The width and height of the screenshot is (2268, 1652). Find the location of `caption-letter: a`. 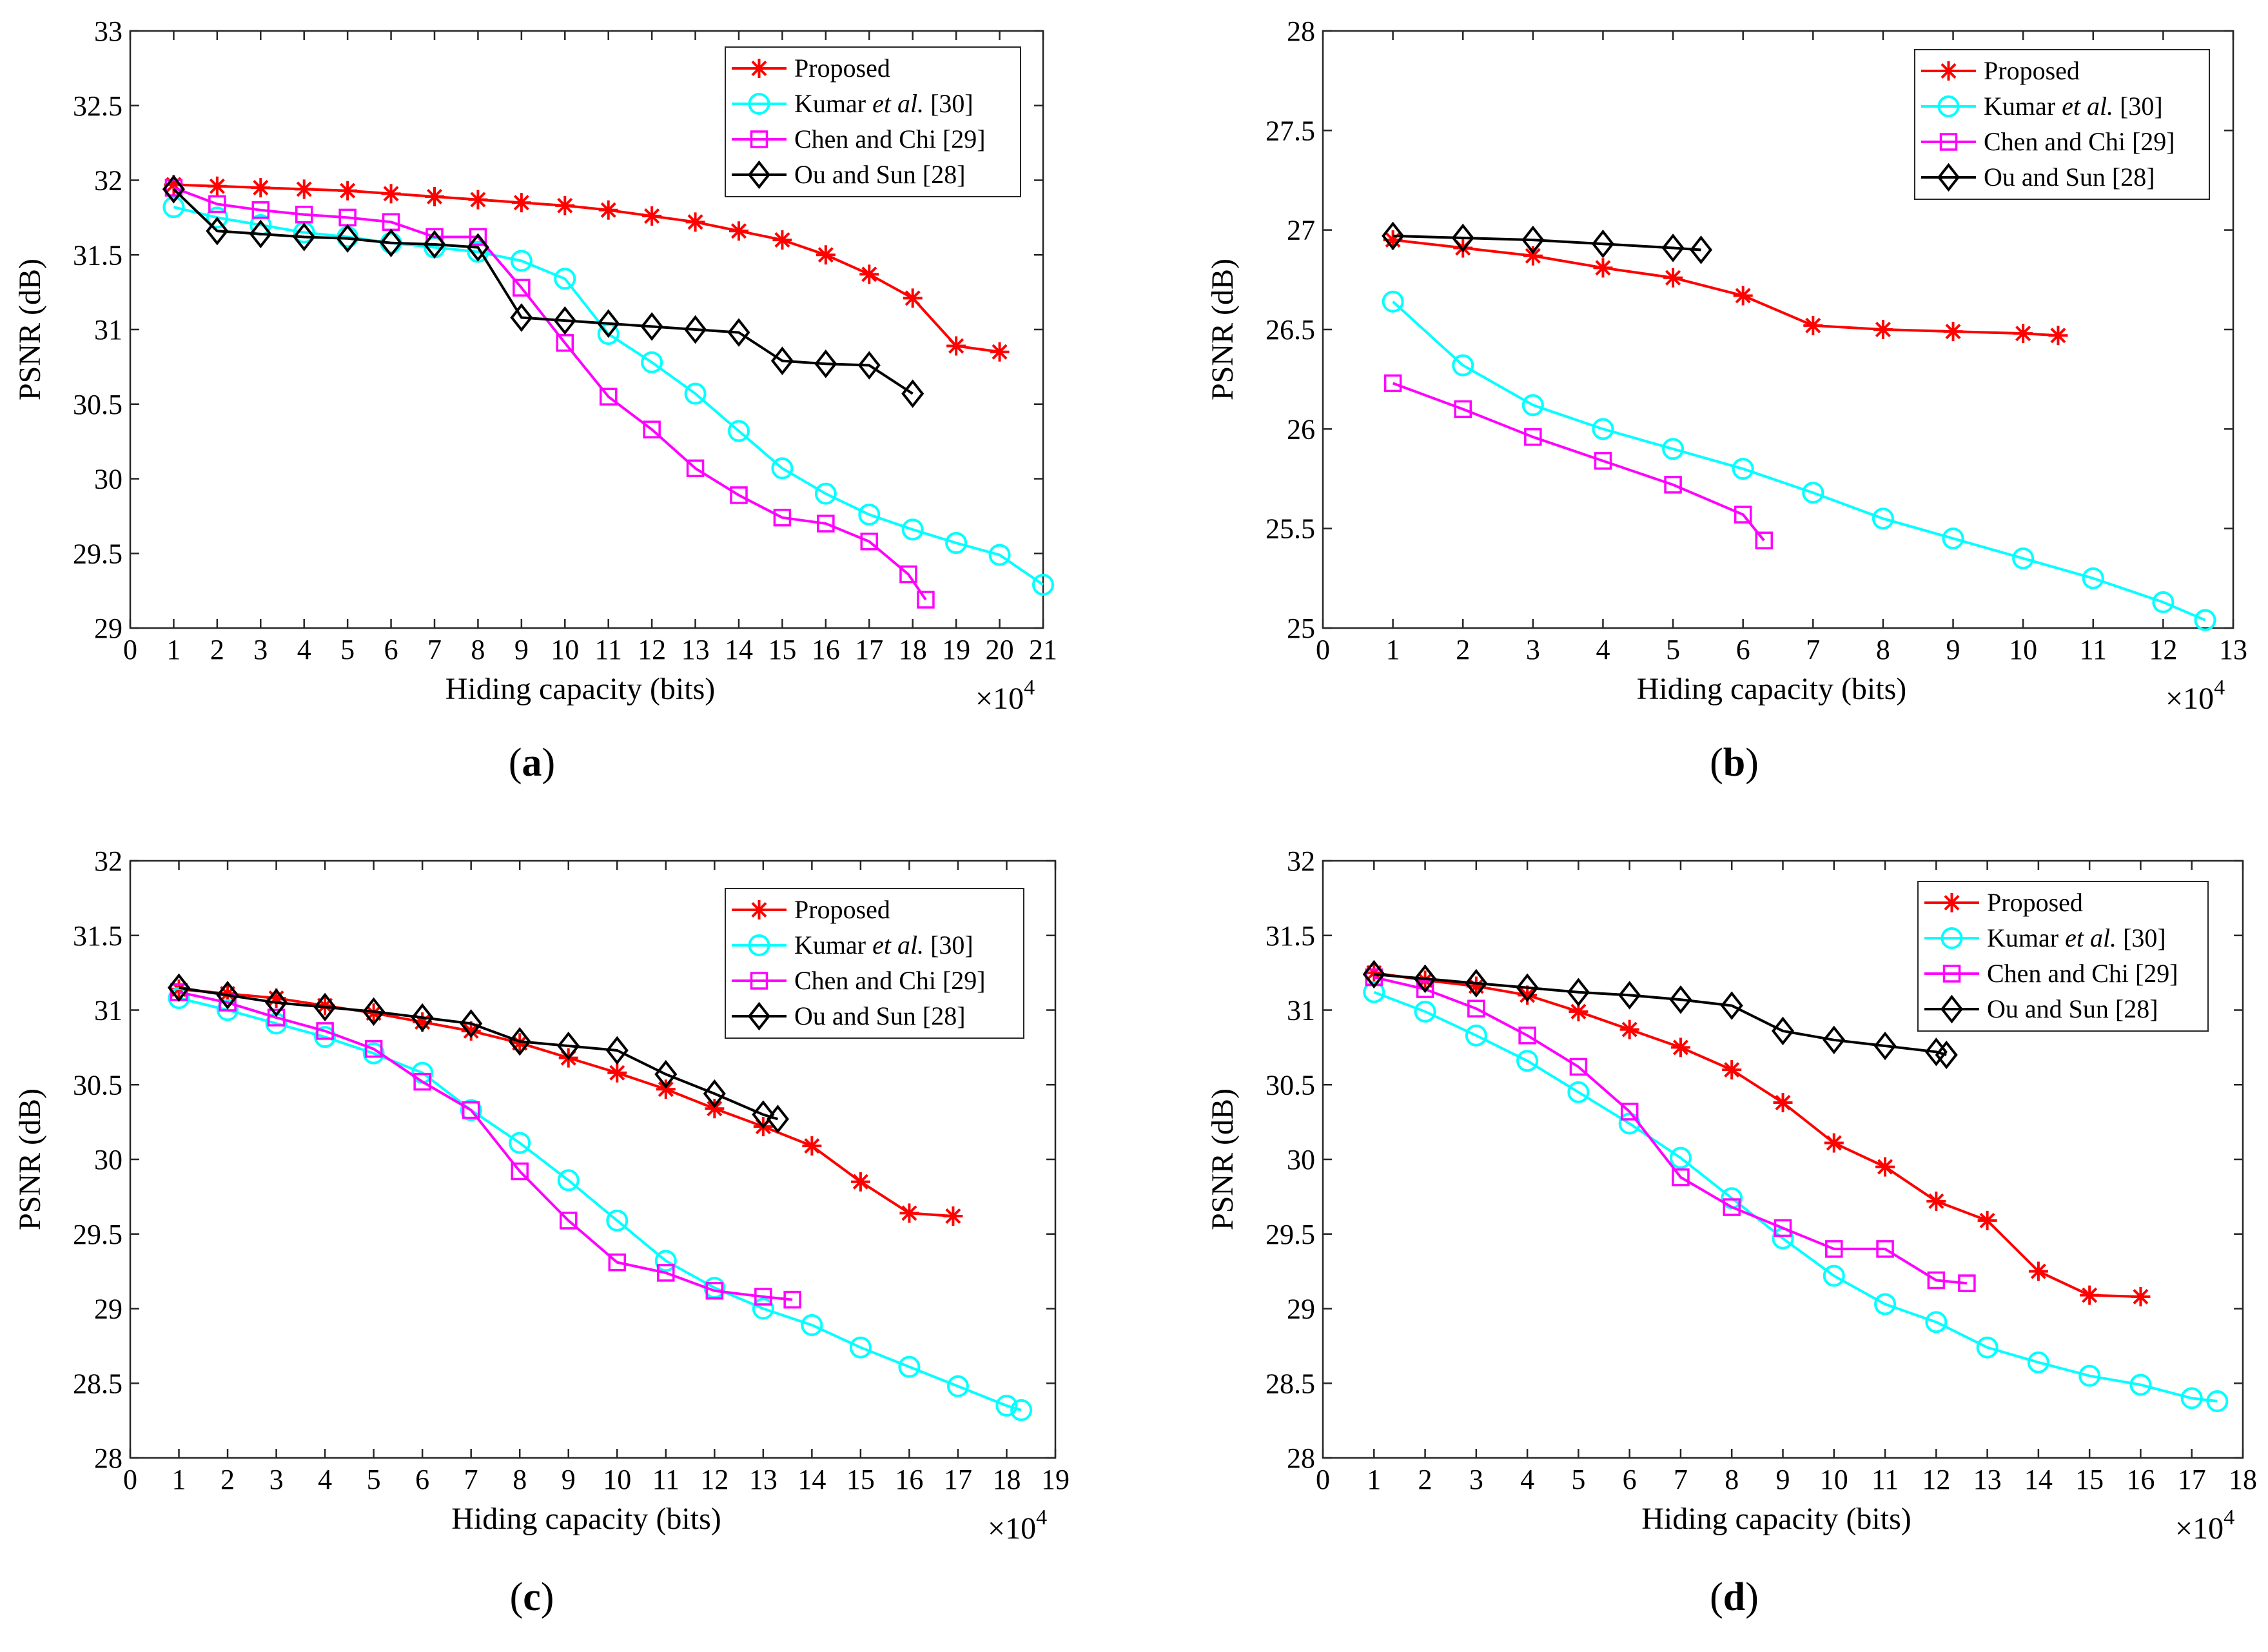

caption-letter: a is located at coordinates (532, 763).